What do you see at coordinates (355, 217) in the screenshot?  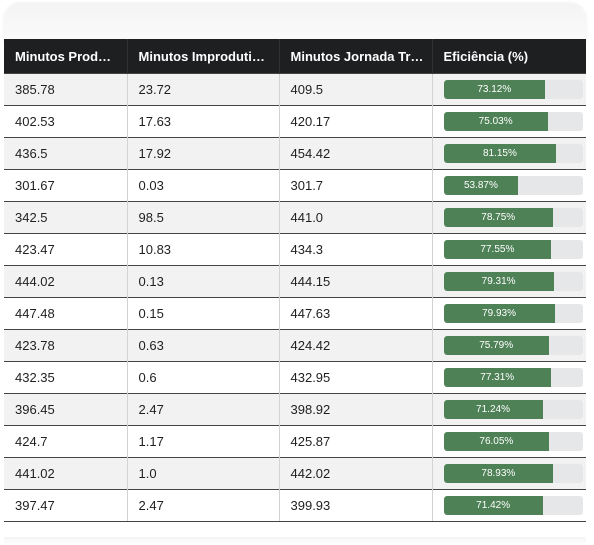 I see `cell-minutos-jornada: 441.0` at bounding box center [355, 217].